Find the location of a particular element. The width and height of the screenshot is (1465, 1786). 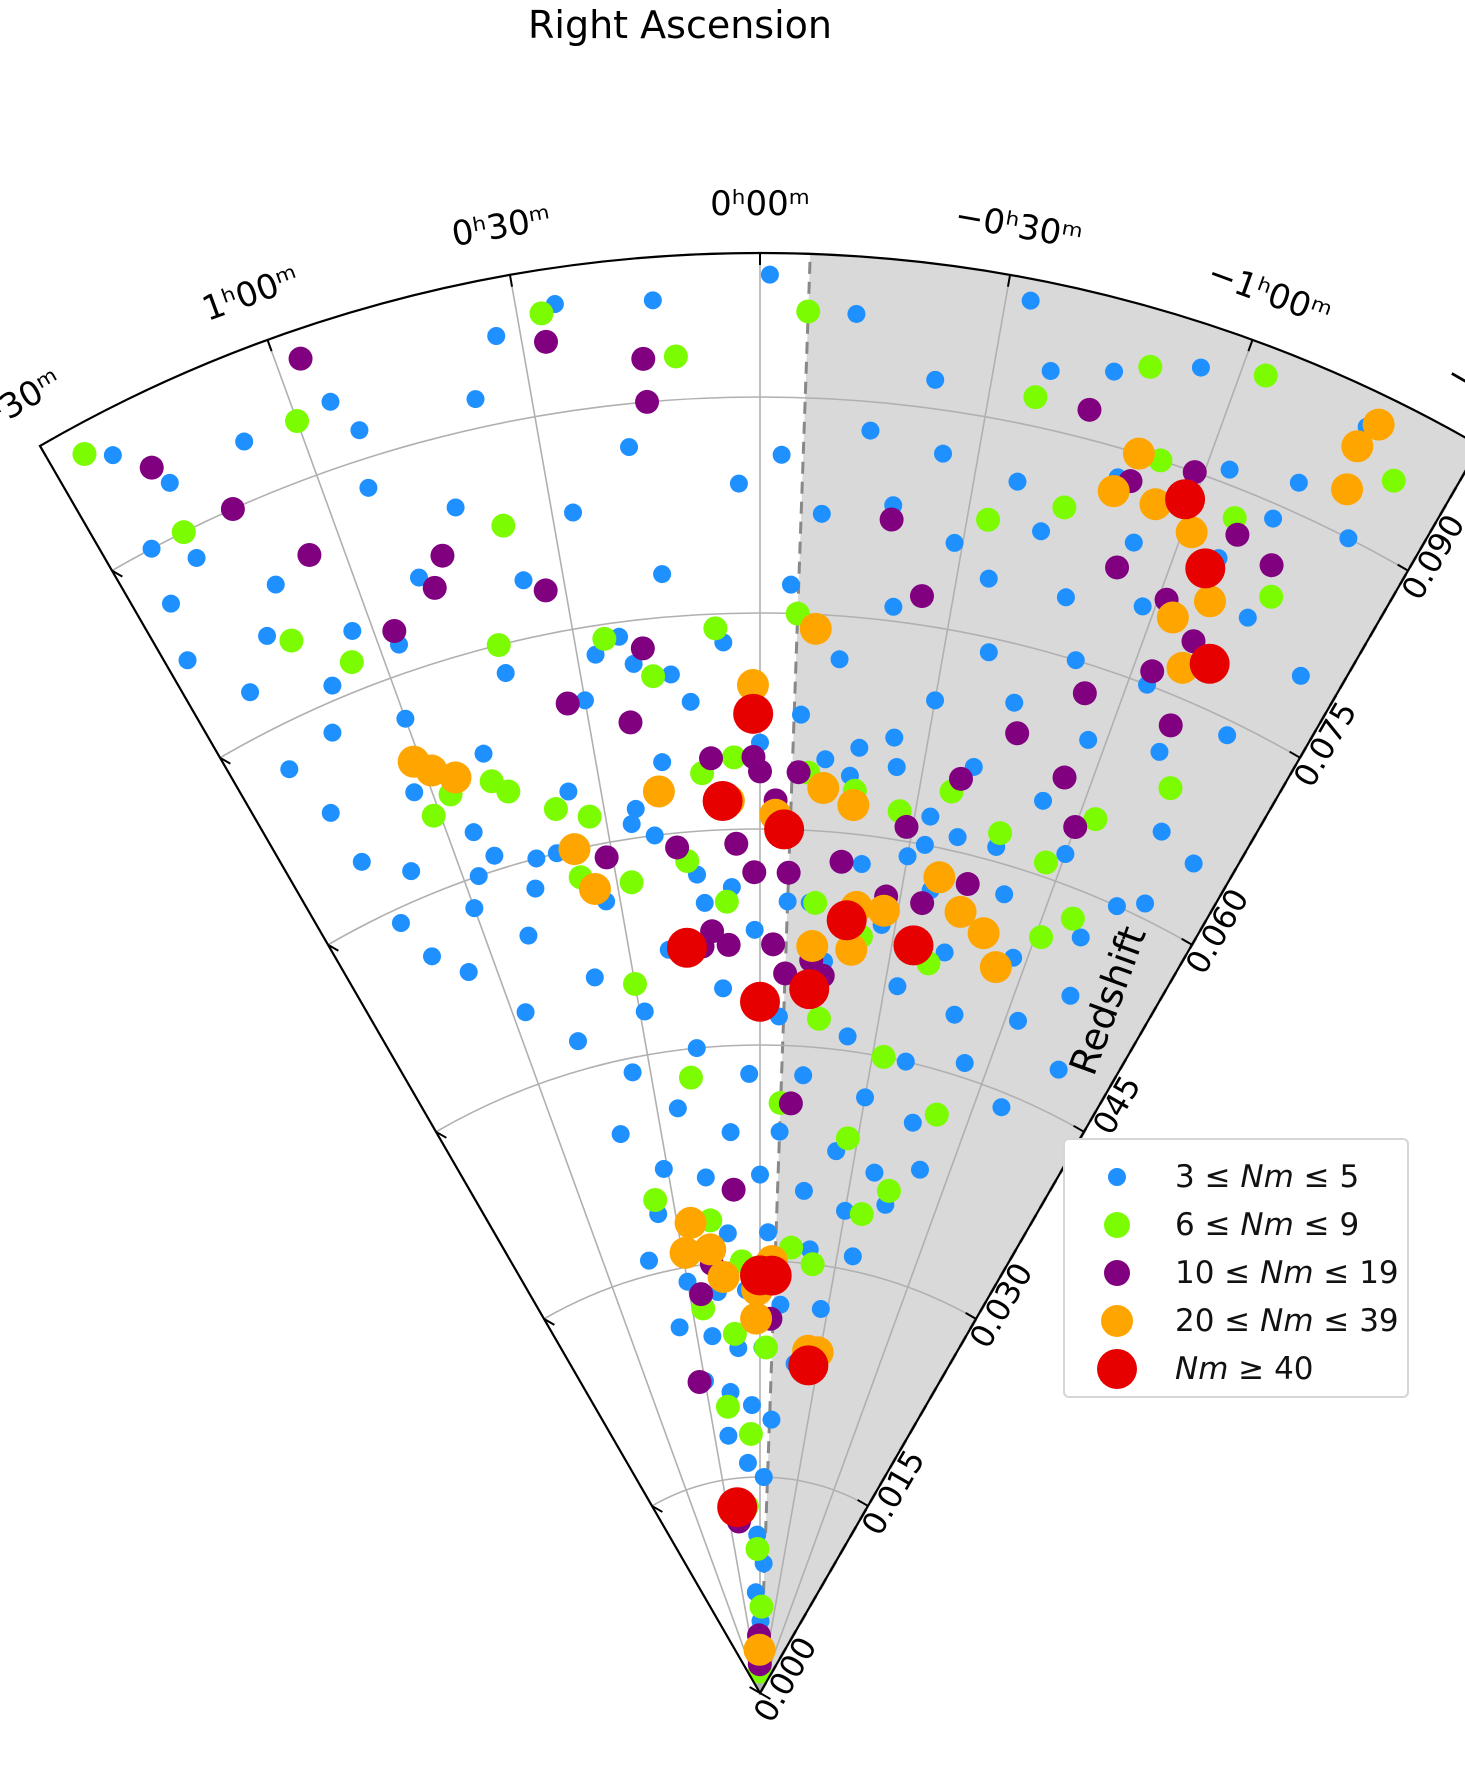

legend-item: 20 ≤ Nm ≤ 39 is located at coordinates (1236, 1321).